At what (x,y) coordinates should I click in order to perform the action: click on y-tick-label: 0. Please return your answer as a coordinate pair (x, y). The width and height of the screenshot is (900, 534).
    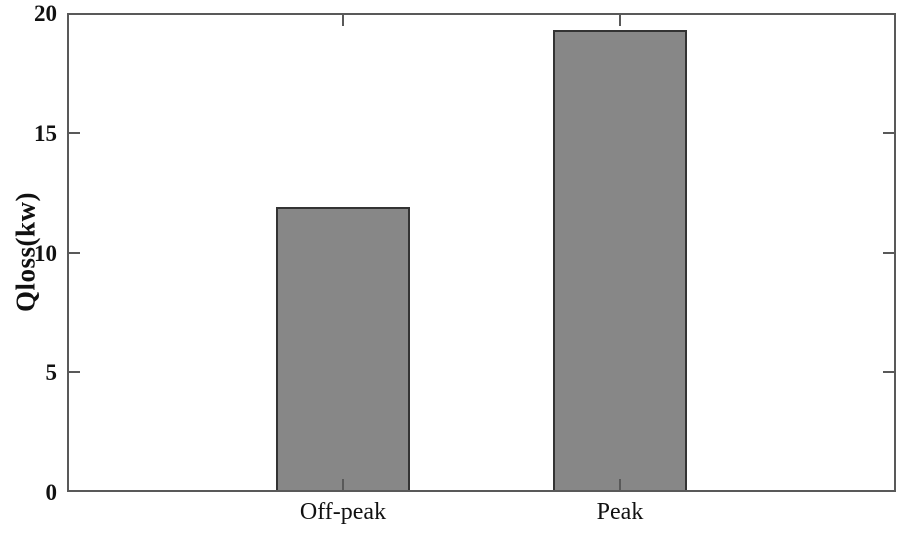
    Looking at the image, I should click on (51, 492).